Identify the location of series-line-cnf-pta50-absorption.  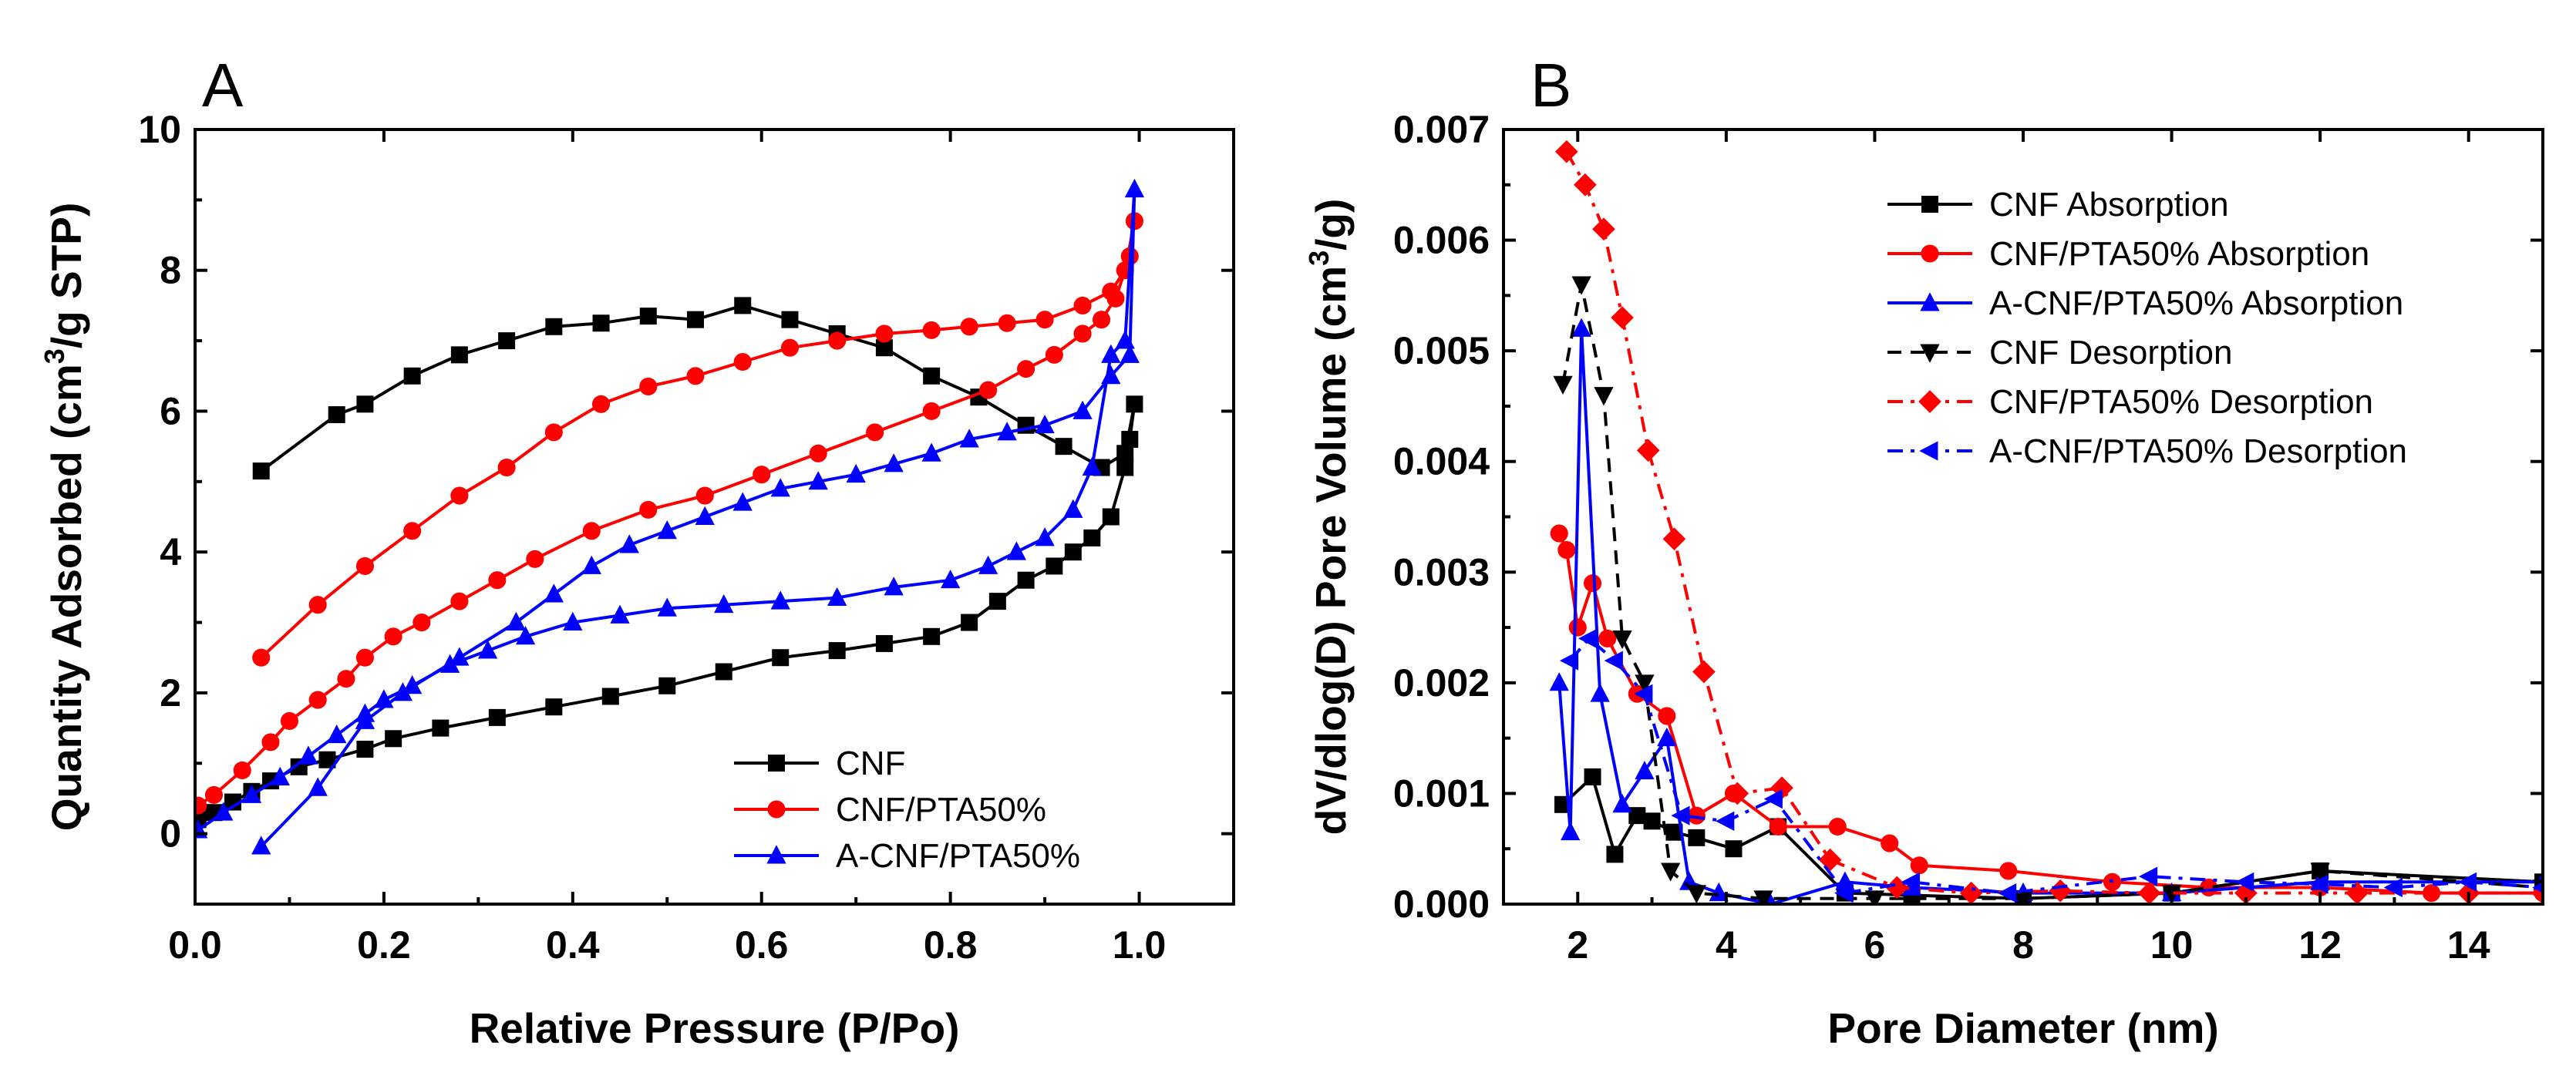
(2050, 714).